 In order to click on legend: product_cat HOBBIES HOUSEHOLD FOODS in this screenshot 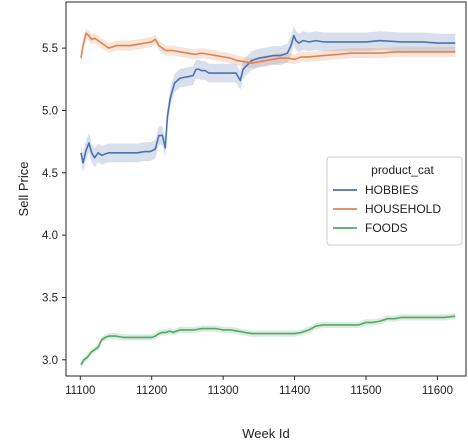, I will do `click(394, 201)`.